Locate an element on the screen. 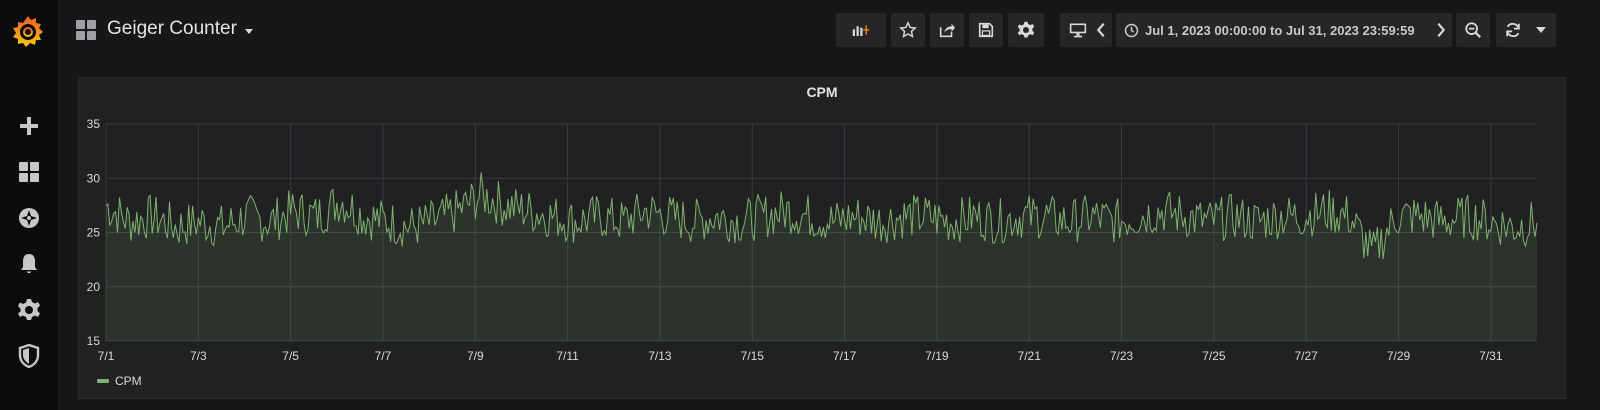  add-panel-icon is located at coordinates (861, 30).